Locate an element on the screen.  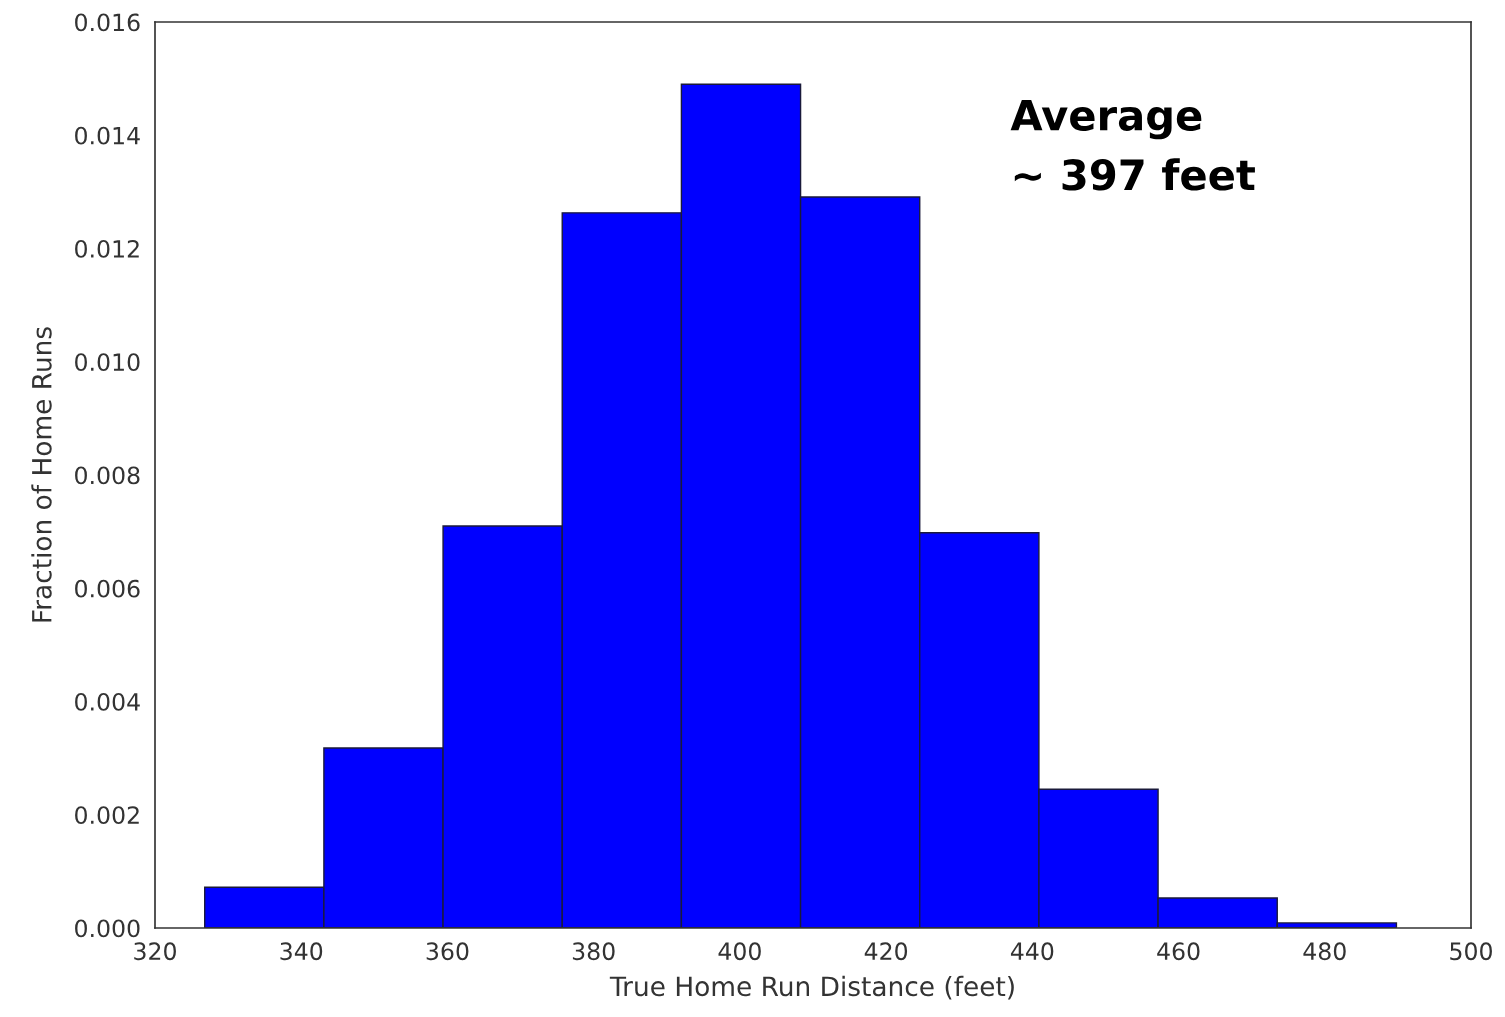
y-tick-label: 0.002 is located at coordinates (107, 815).